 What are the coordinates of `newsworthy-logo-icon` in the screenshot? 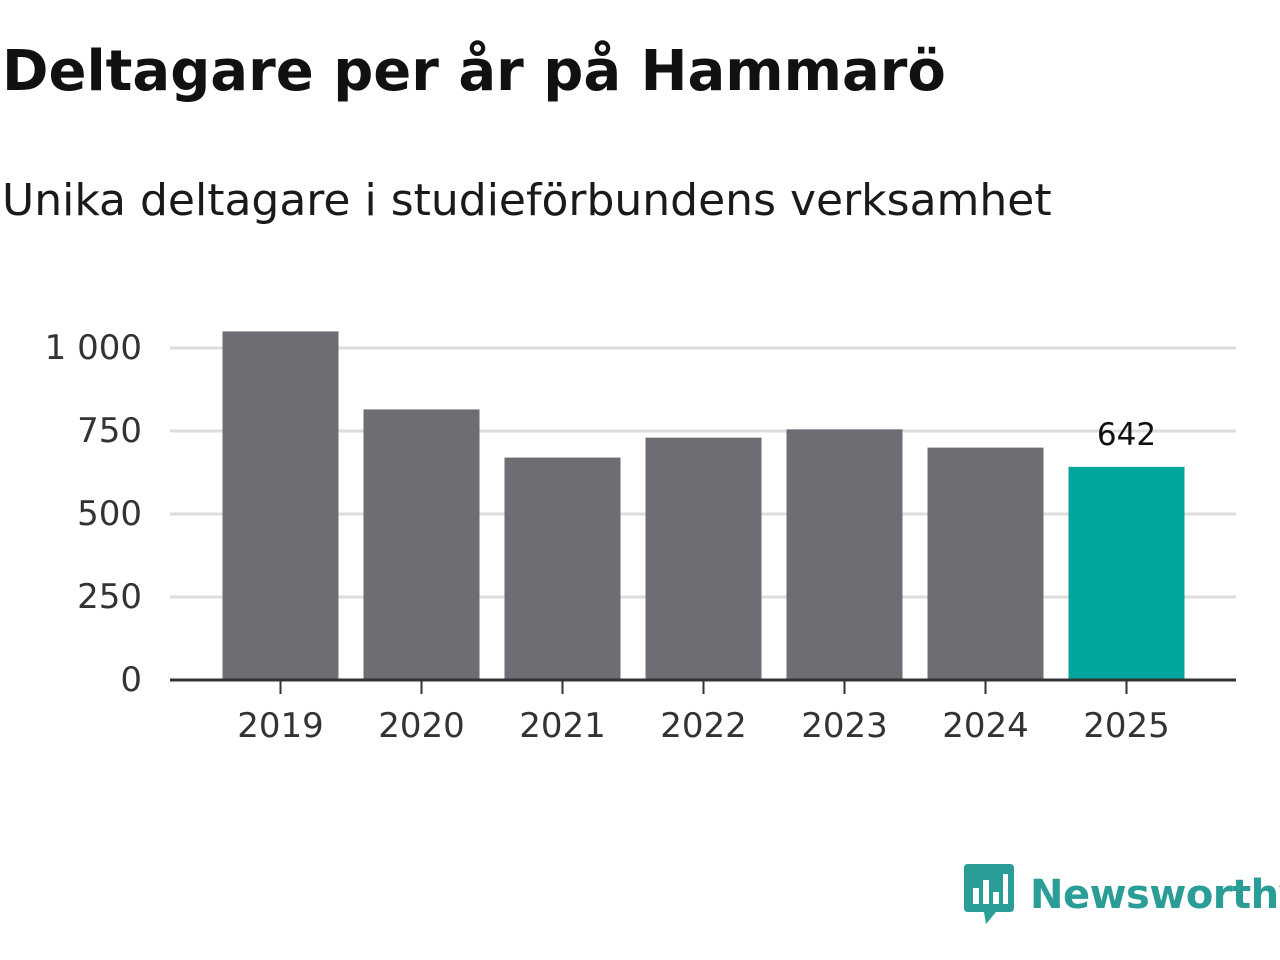 It's located at (989, 894).